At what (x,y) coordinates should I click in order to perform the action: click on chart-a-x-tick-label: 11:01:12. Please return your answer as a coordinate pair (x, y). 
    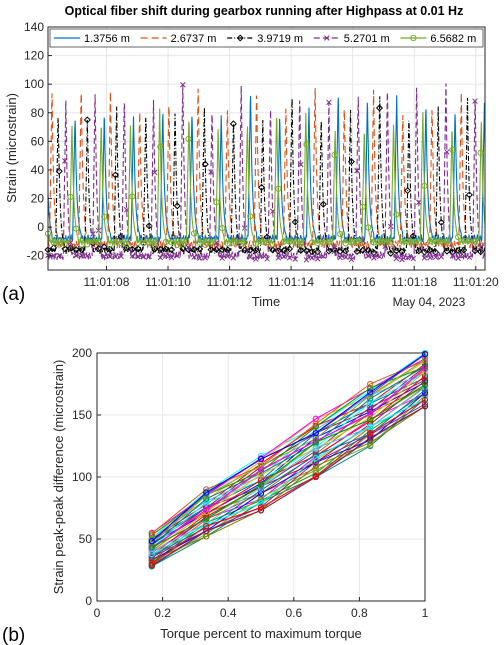
    Looking at the image, I should click on (230, 282).